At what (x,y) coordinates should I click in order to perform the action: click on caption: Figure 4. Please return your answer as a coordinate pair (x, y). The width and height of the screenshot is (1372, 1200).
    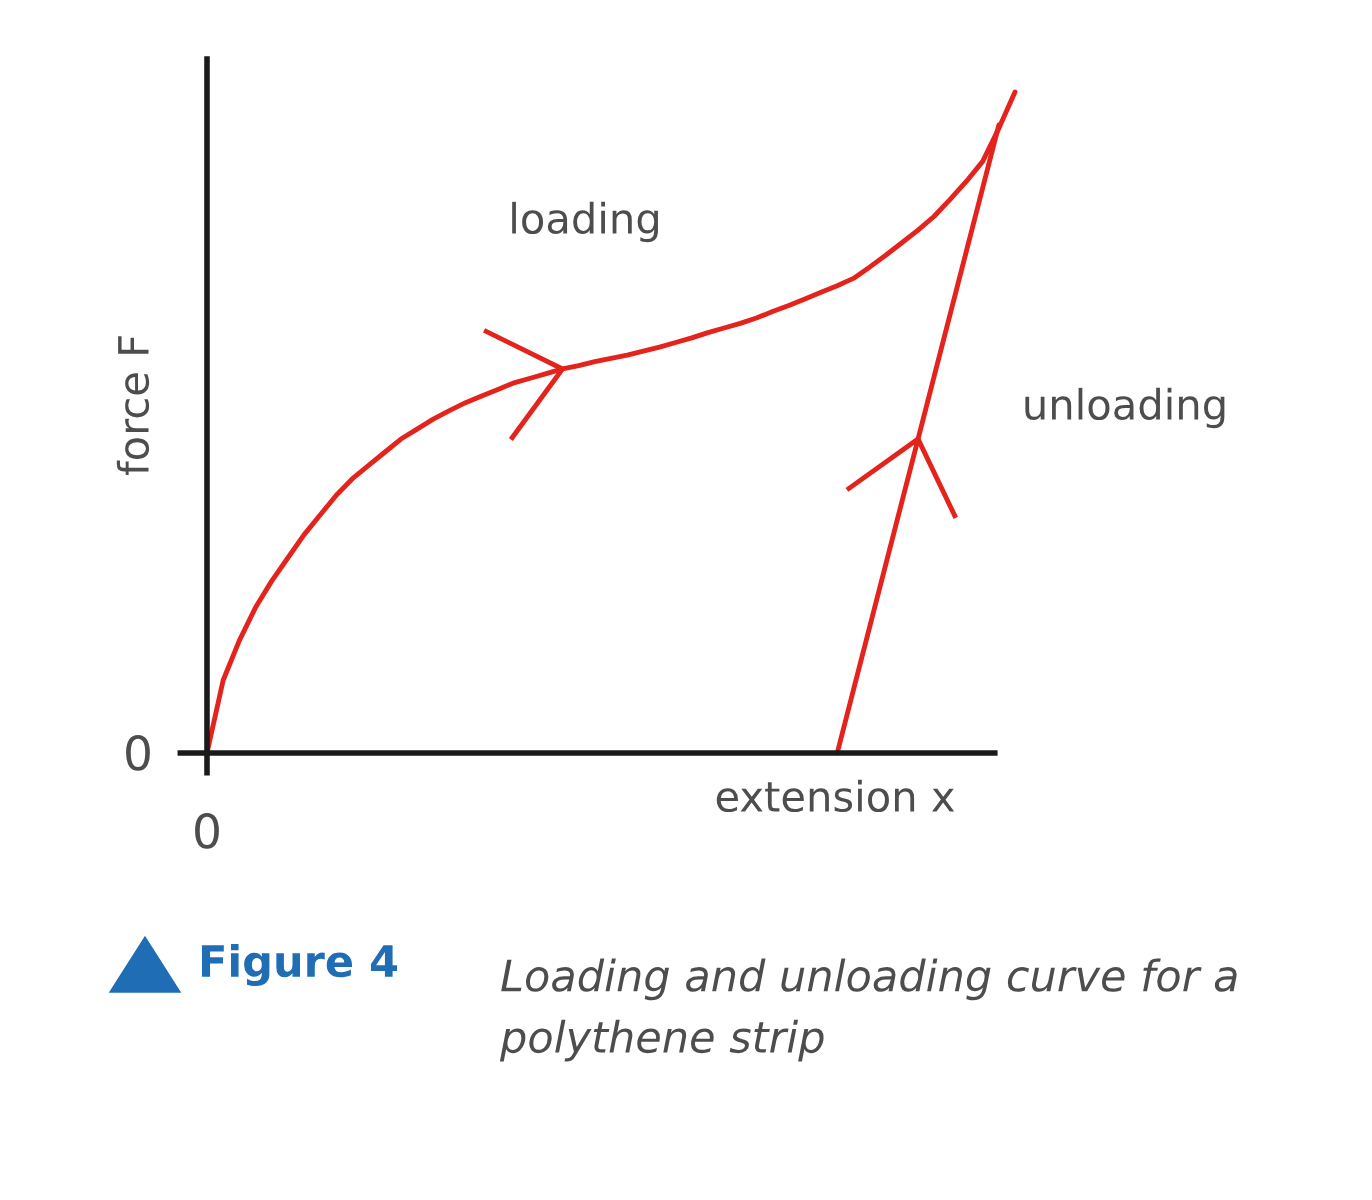
    Looking at the image, I should click on (299, 965).